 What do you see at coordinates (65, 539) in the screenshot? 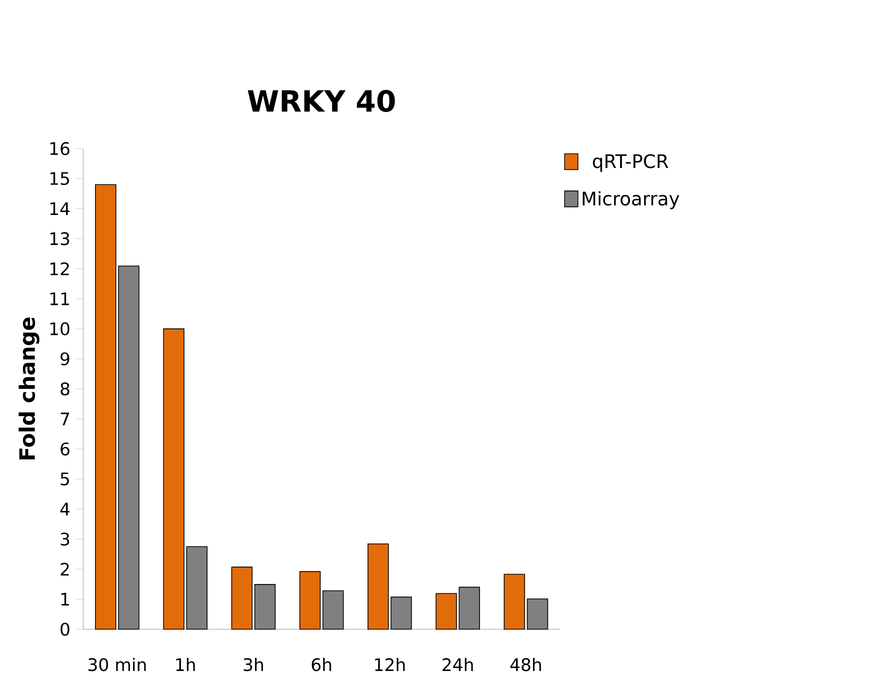
I see `y-tick-label: 3` at bounding box center [65, 539].